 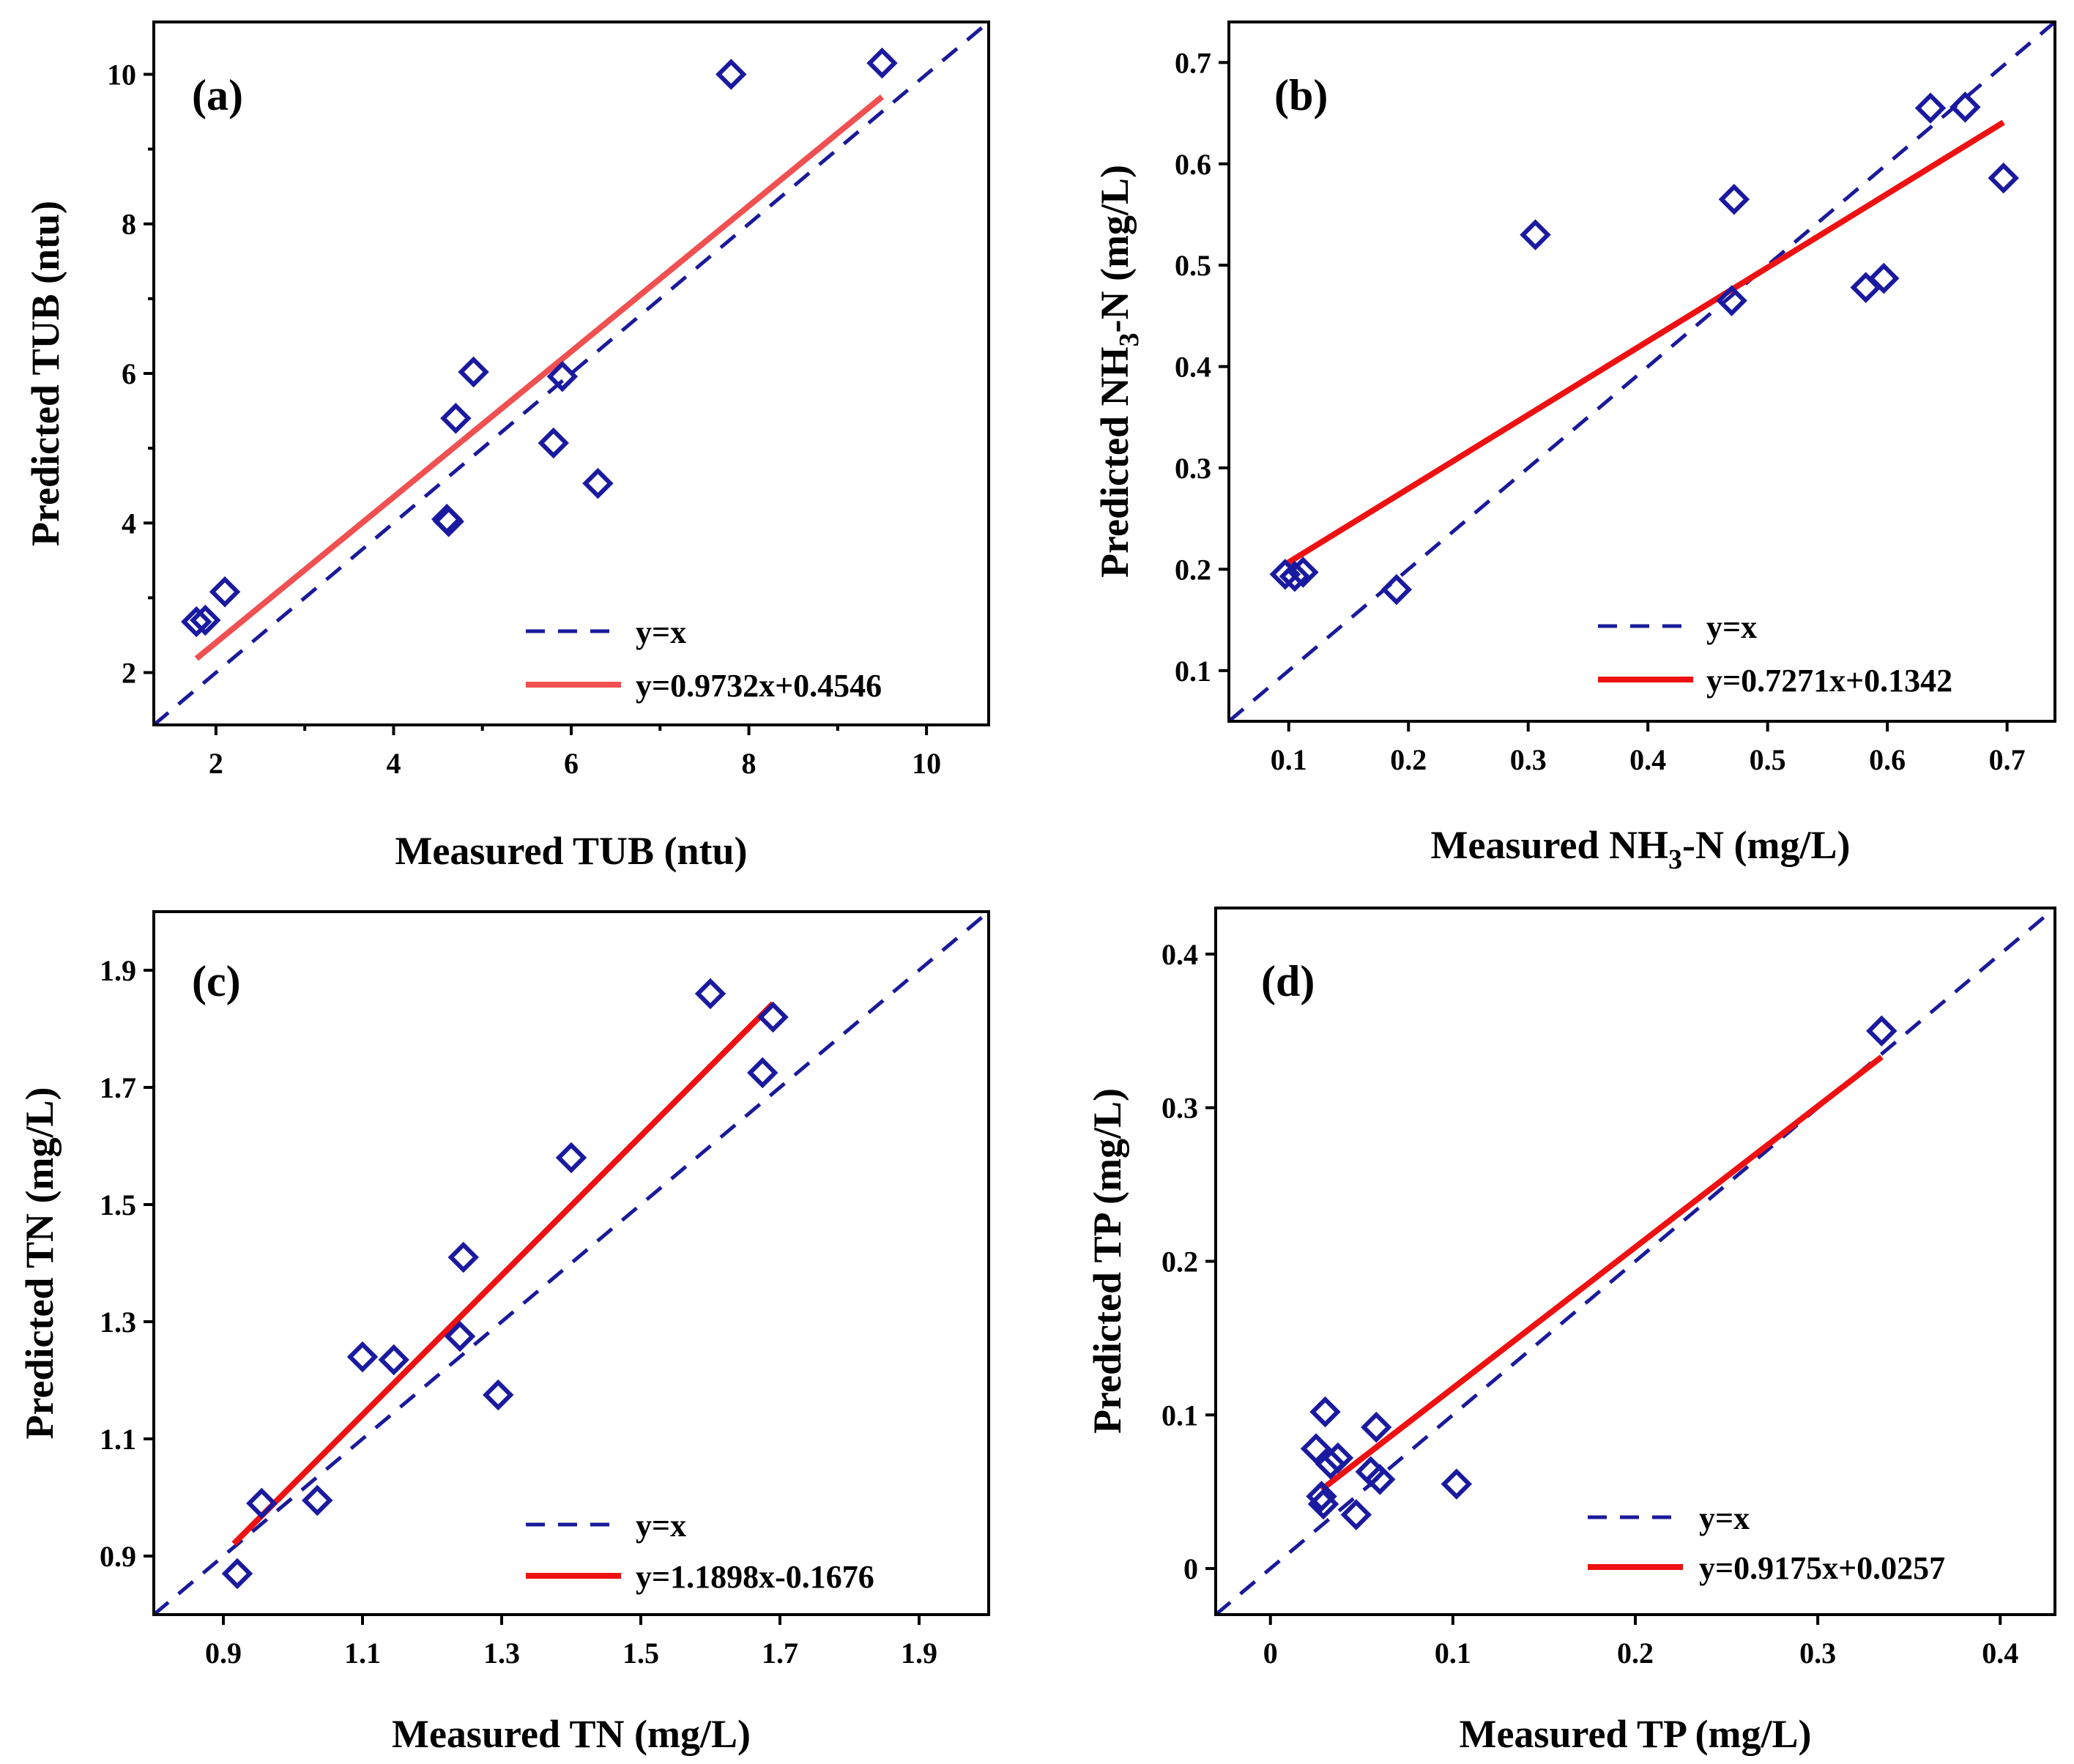 What do you see at coordinates (919, 1653) in the screenshot?
I see `panel-c-x-tick-label: 1.9` at bounding box center [919, 1653].